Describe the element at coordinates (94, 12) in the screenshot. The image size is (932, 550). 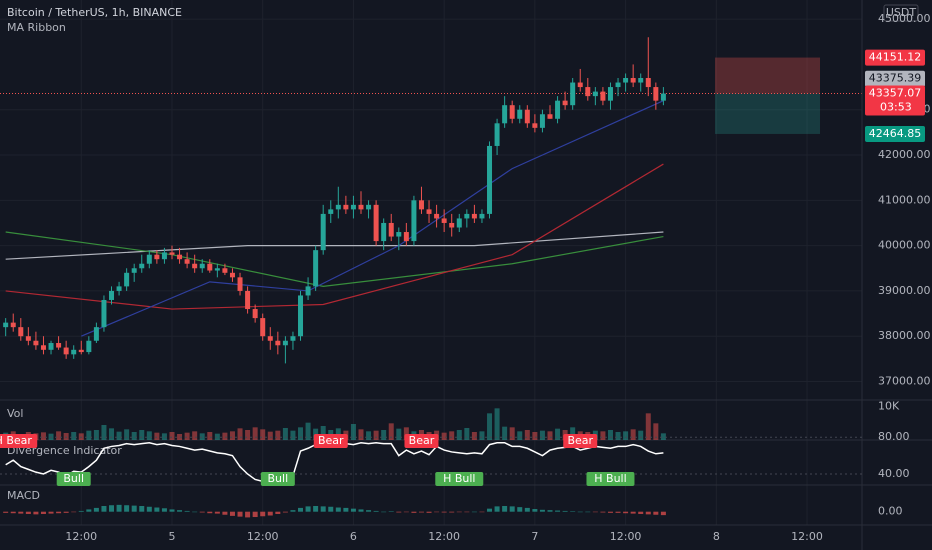
I see `symbol-title: Bitcoin / TetherUS, 1h, BINANCE` at that location.